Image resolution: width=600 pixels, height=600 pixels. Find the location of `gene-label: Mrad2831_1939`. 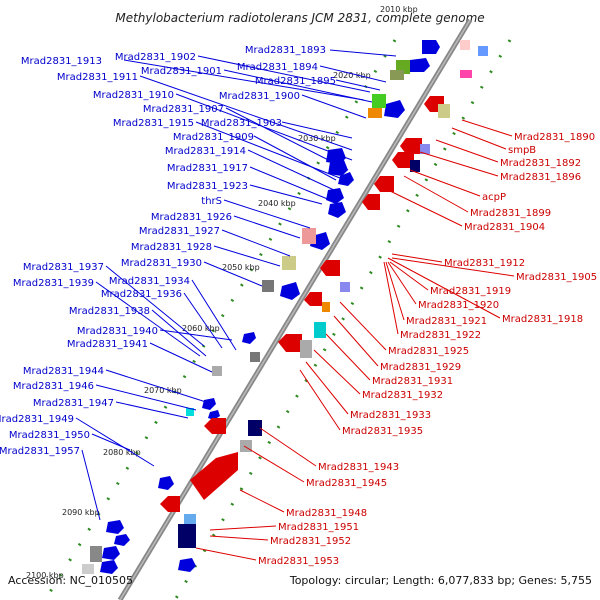

gene-label: Mrad2831_1939 is located at coordinates (53, 283).